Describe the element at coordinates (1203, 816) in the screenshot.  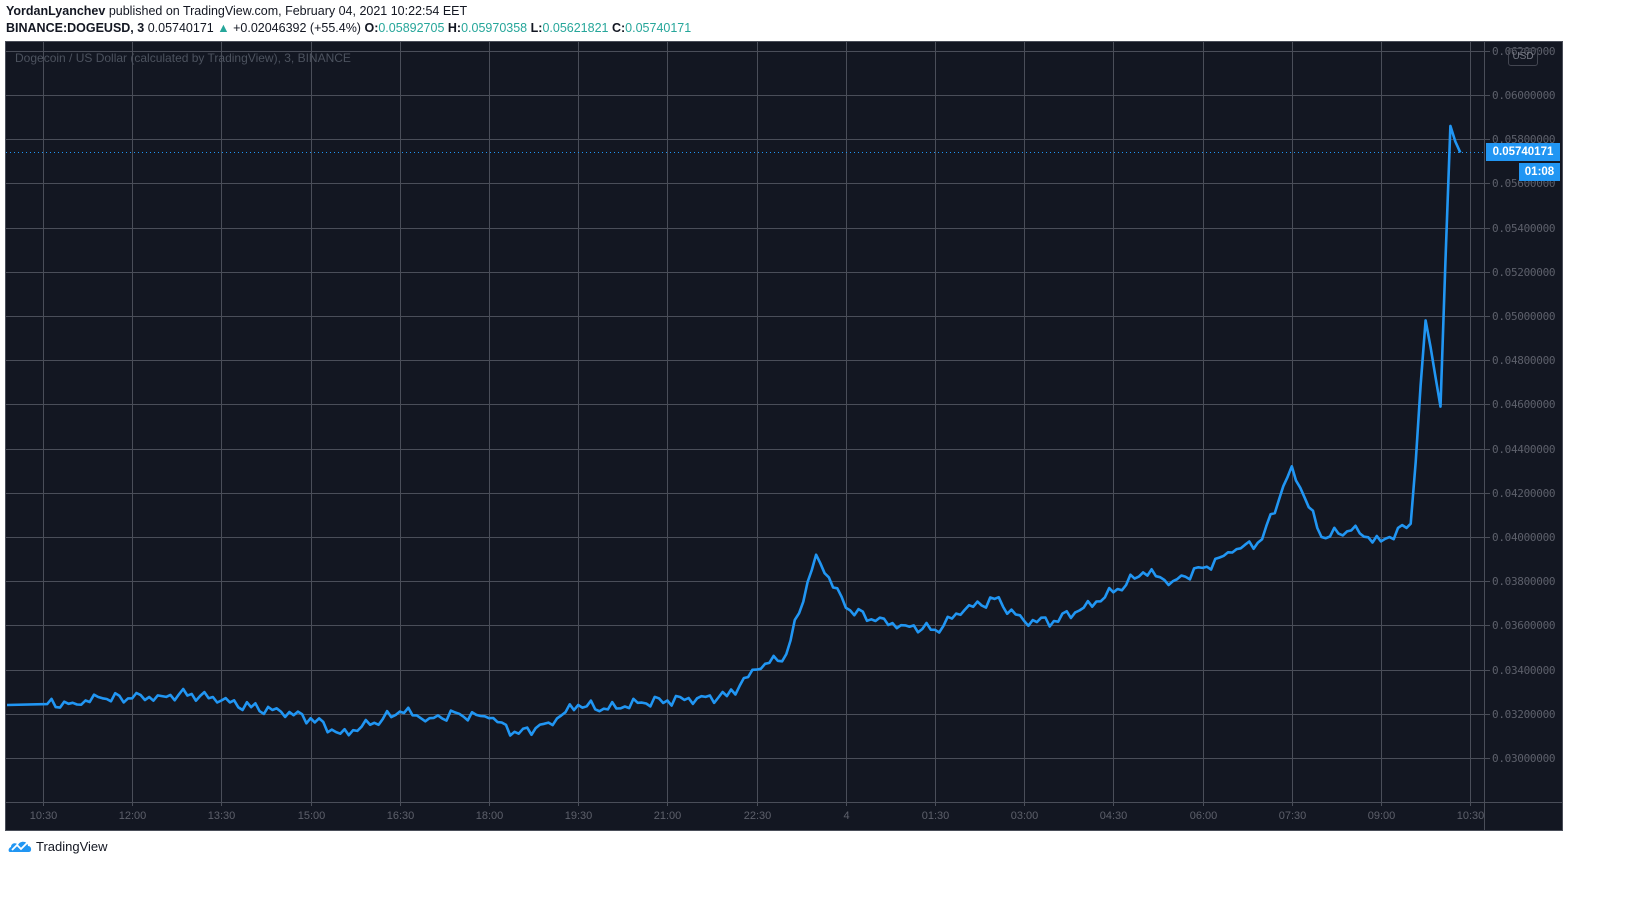
I see `time-tick-label: 06:00` at that location.